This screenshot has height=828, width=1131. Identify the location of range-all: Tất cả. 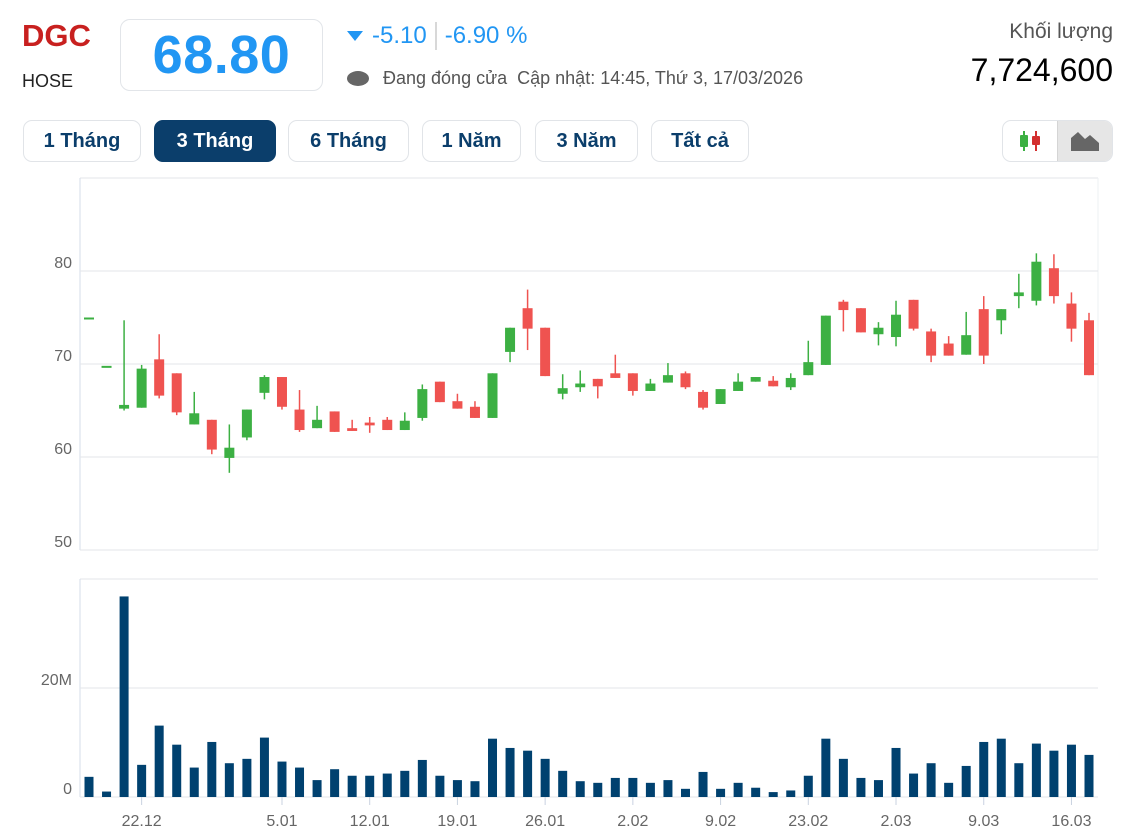
(700, 141).